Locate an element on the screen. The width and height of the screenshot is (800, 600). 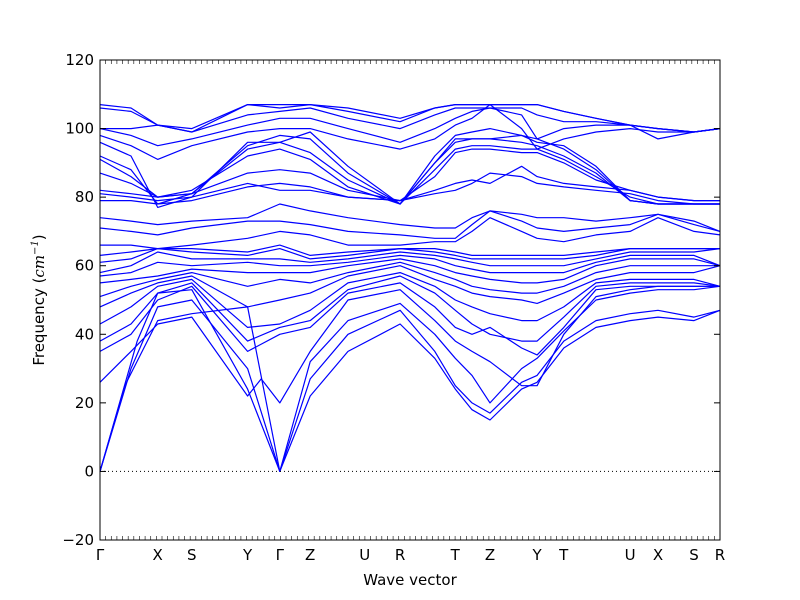
y-axis-title: Frequency (cm−1) is located at coordinates (39, 299).